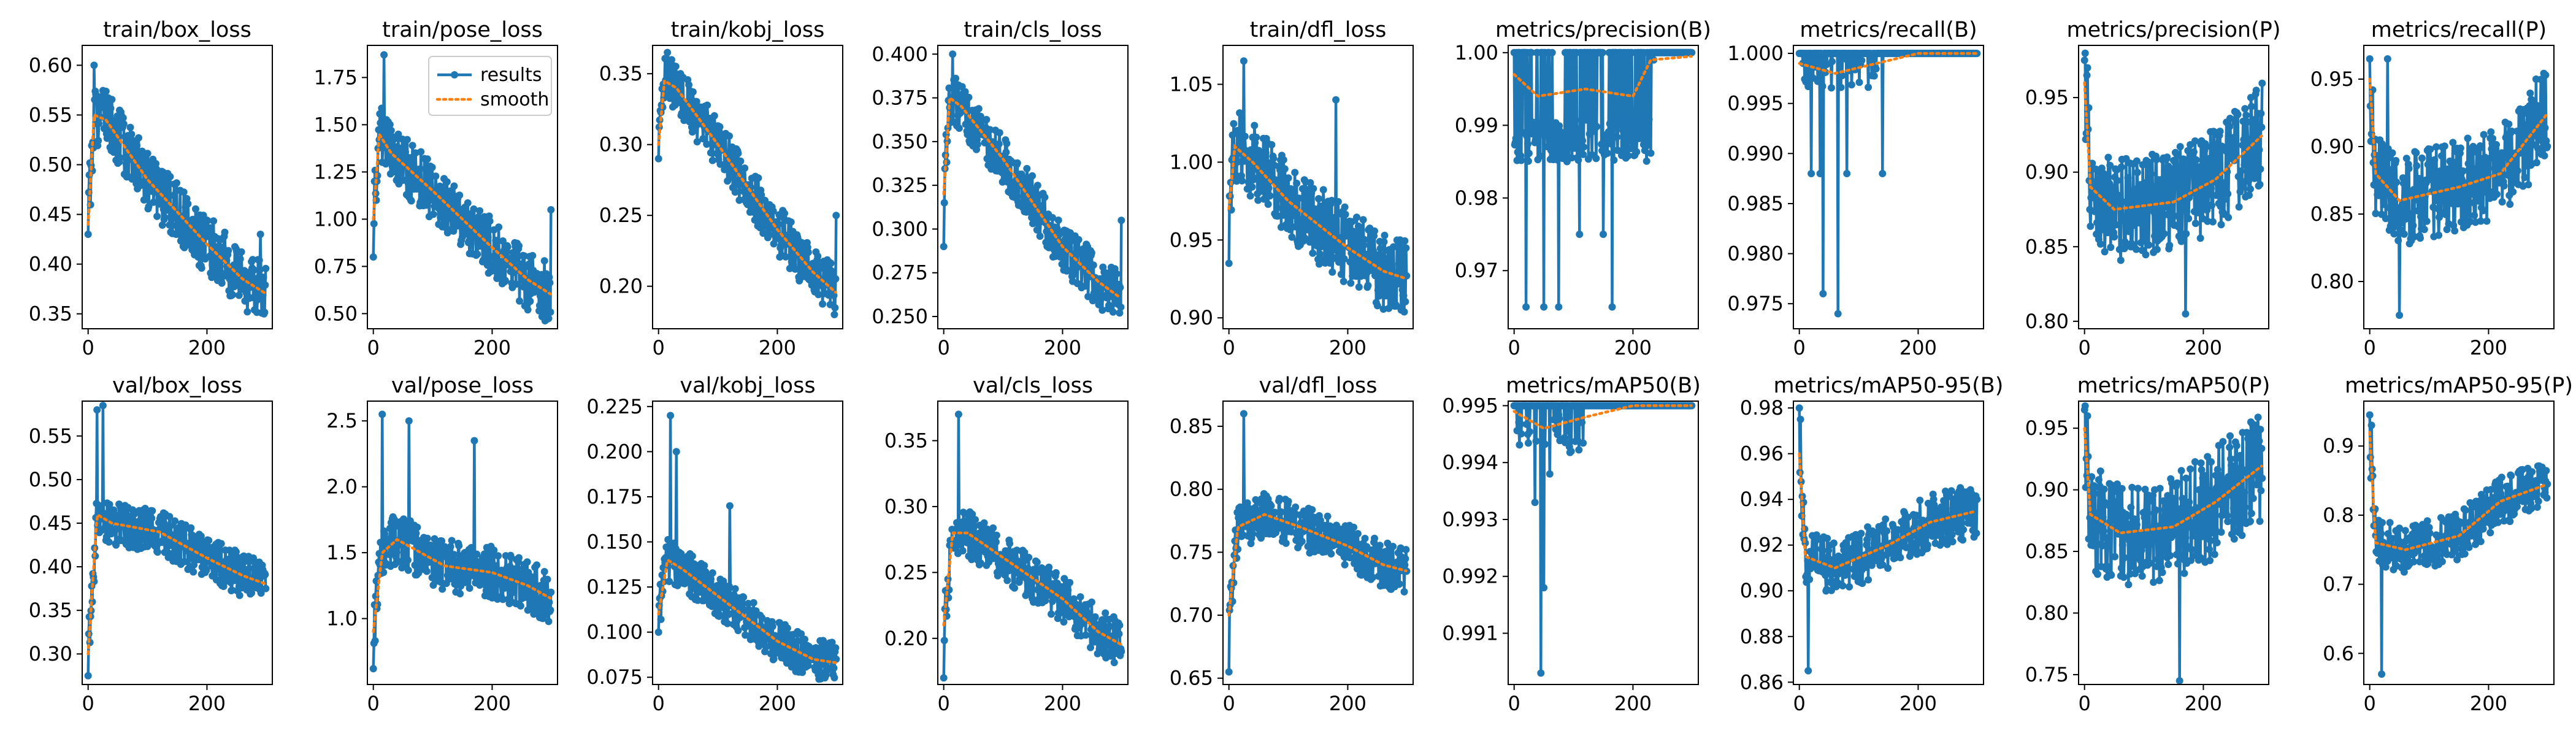  I want to click on y-tick-label: 0.80, so click(2047, 321).